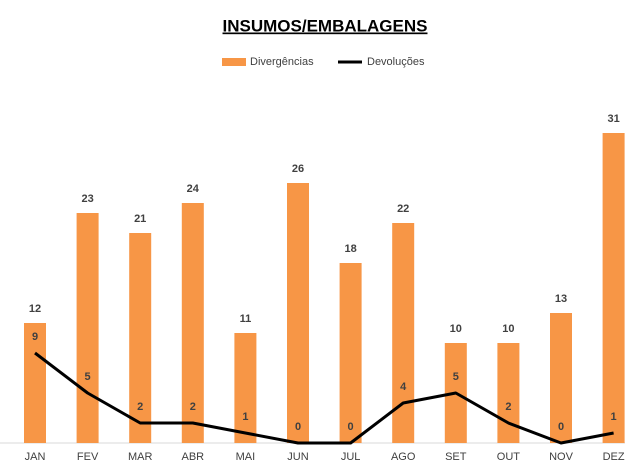 The height and width of the screenshot is (462, 625). What do you see at coordinates (350, 249) in the screenshot?
I see `value-label: 18` at bounding box center [350, 249].